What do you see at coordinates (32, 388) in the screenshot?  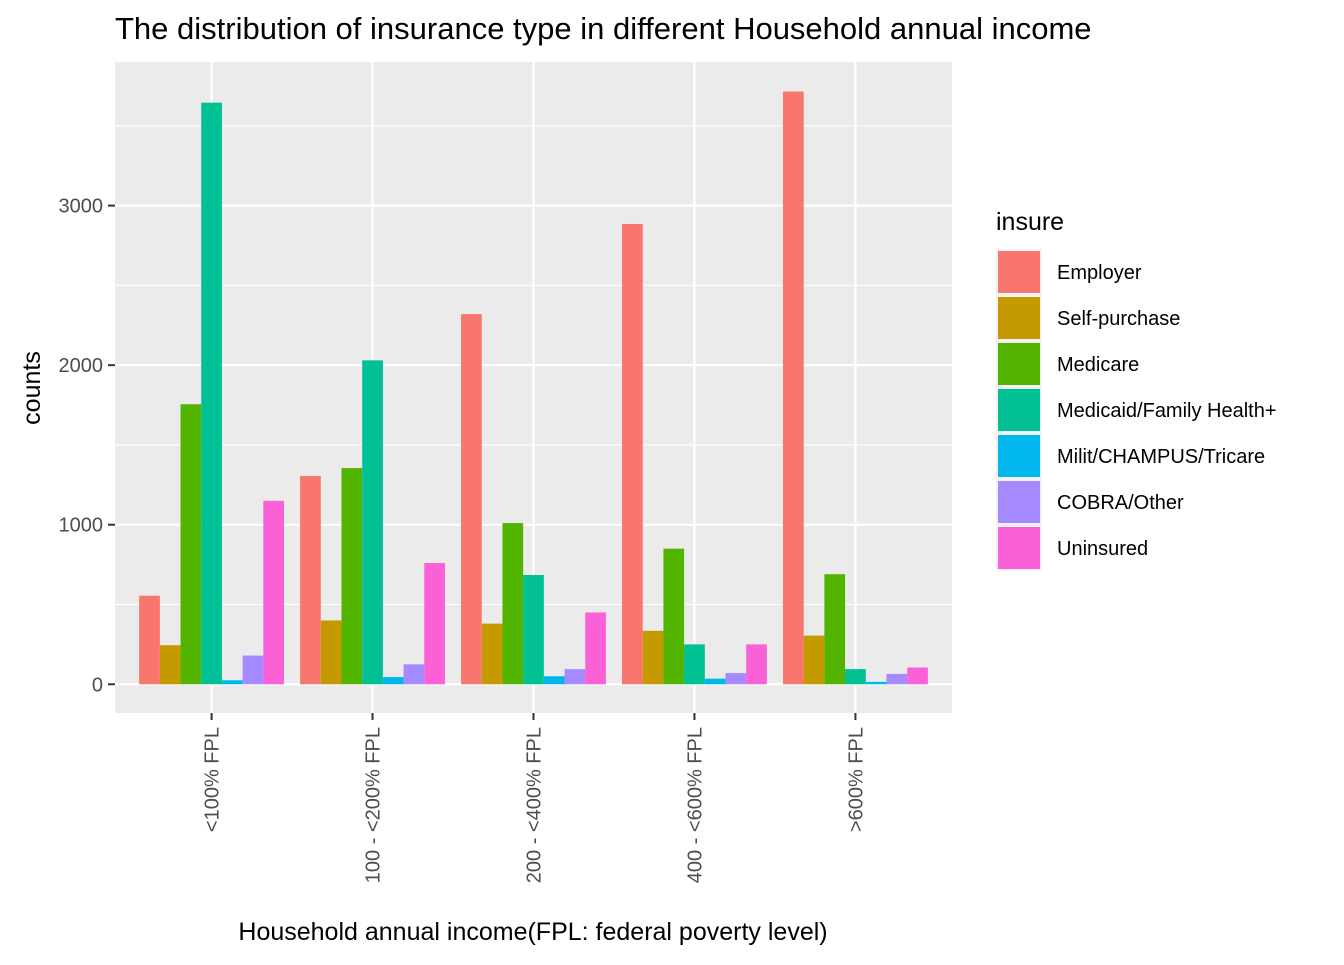 I see `y-axis-label: counts` at bounding box center [32, 388].